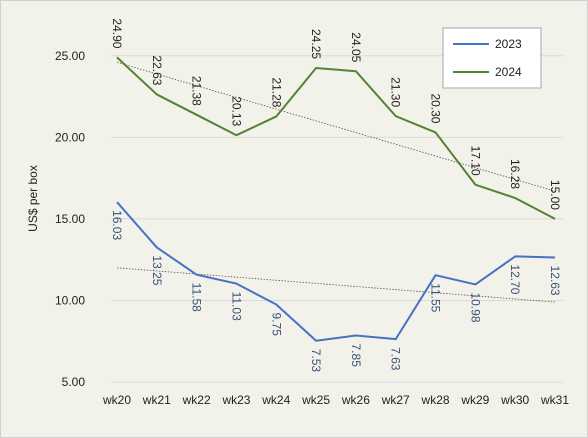  I want to click on data-label-2024: 21.38, so click(197, 91).